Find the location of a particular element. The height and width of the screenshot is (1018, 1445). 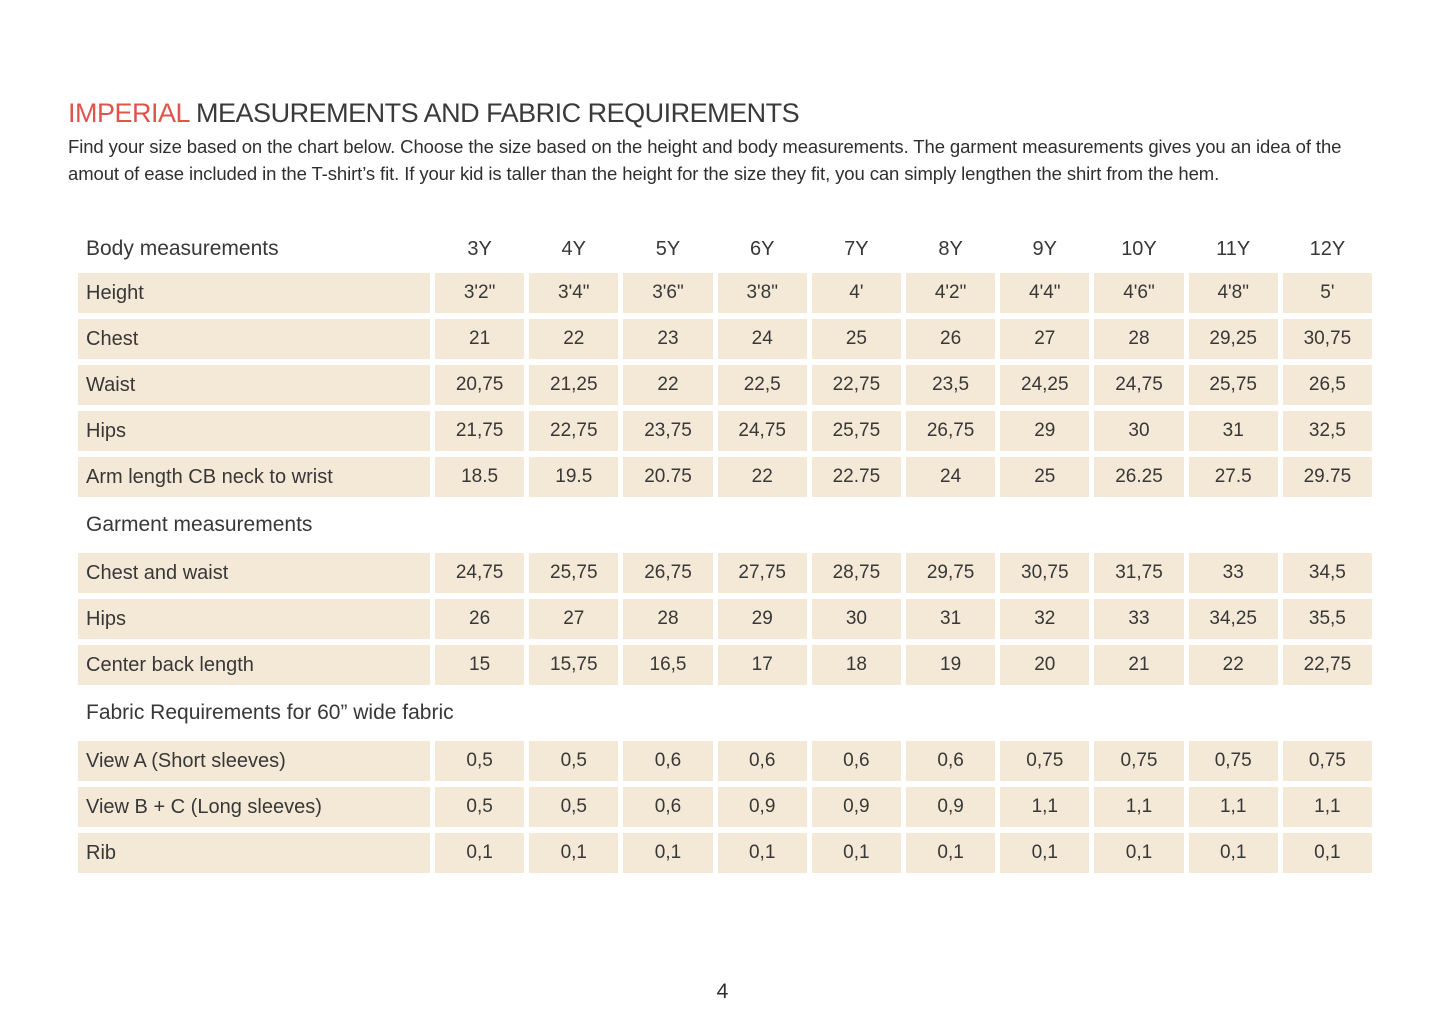

measurement-value: 22 is located at coordinates (1233, 665).